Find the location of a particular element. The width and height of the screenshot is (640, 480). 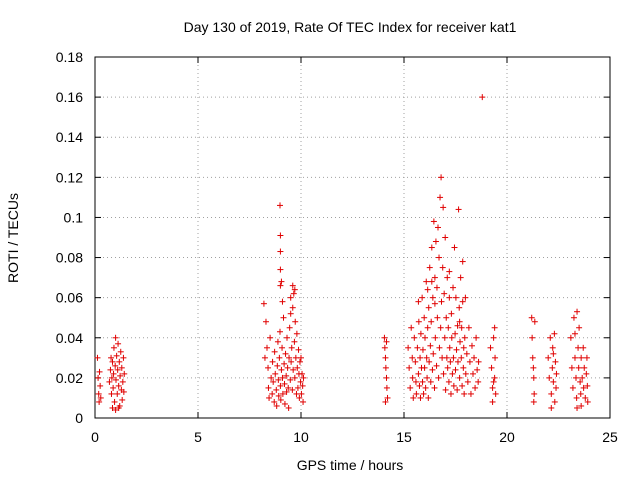

x-tick-label-25: 25 is located at coordinates (610, 437).